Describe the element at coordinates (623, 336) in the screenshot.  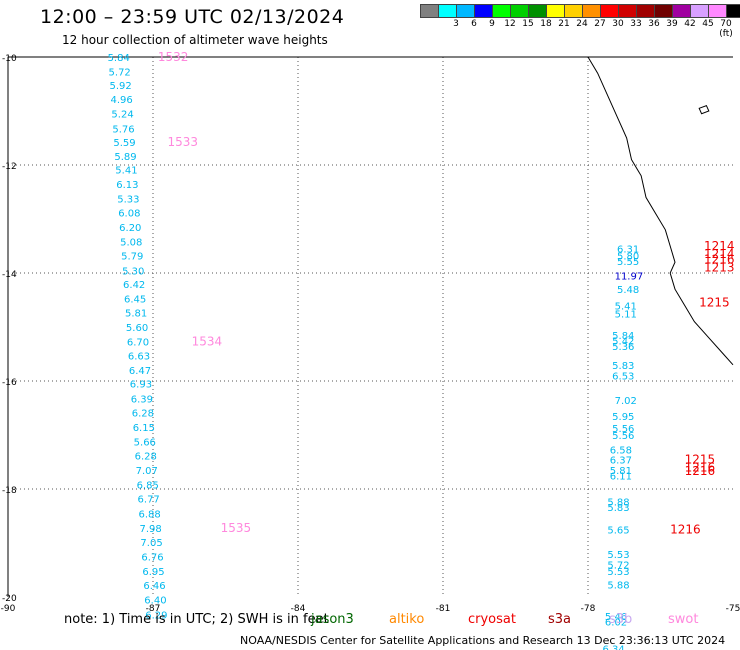
I see `swh-value-east-track: 5.84` at that location.